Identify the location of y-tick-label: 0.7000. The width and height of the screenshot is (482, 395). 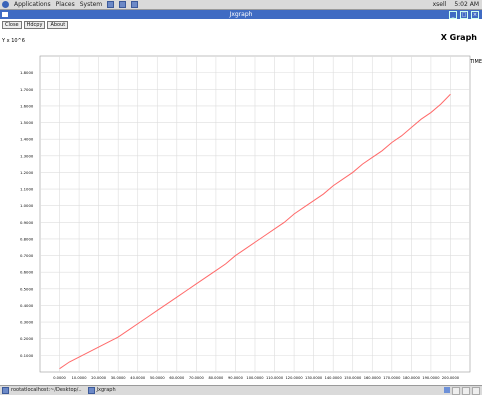
(27, 255).